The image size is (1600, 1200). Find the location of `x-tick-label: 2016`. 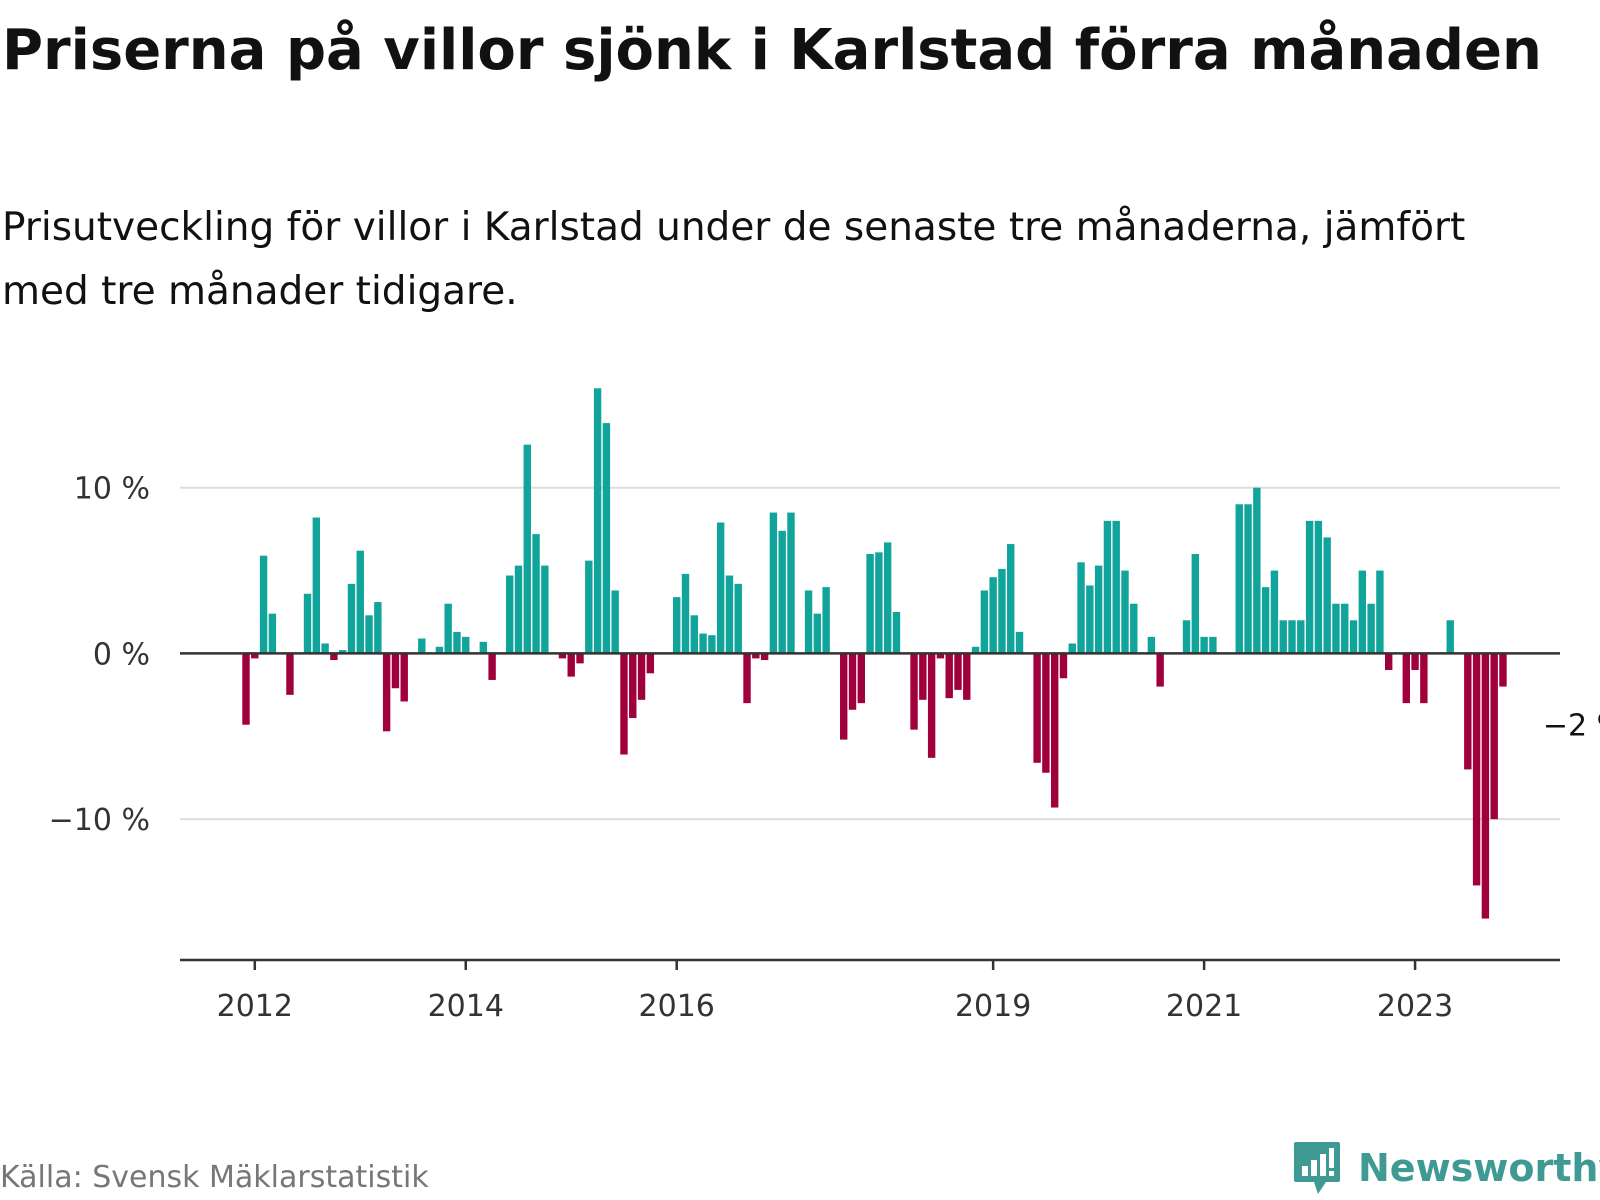

x-tick-label: 2016 is located at coordinates (677, 1006).